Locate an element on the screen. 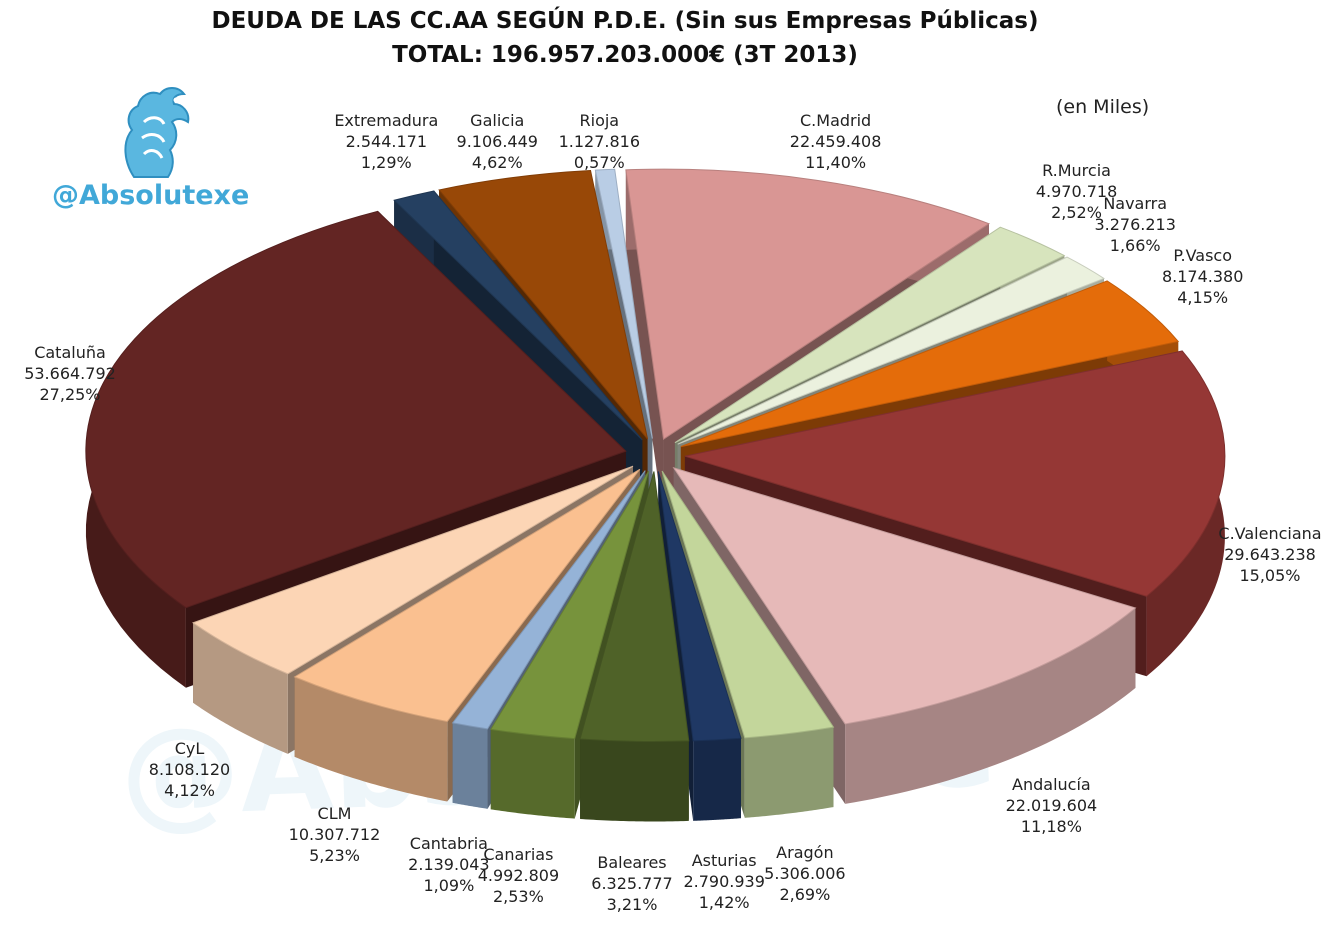  pie-slice-r-murcia is located at coordinates (870, 335).